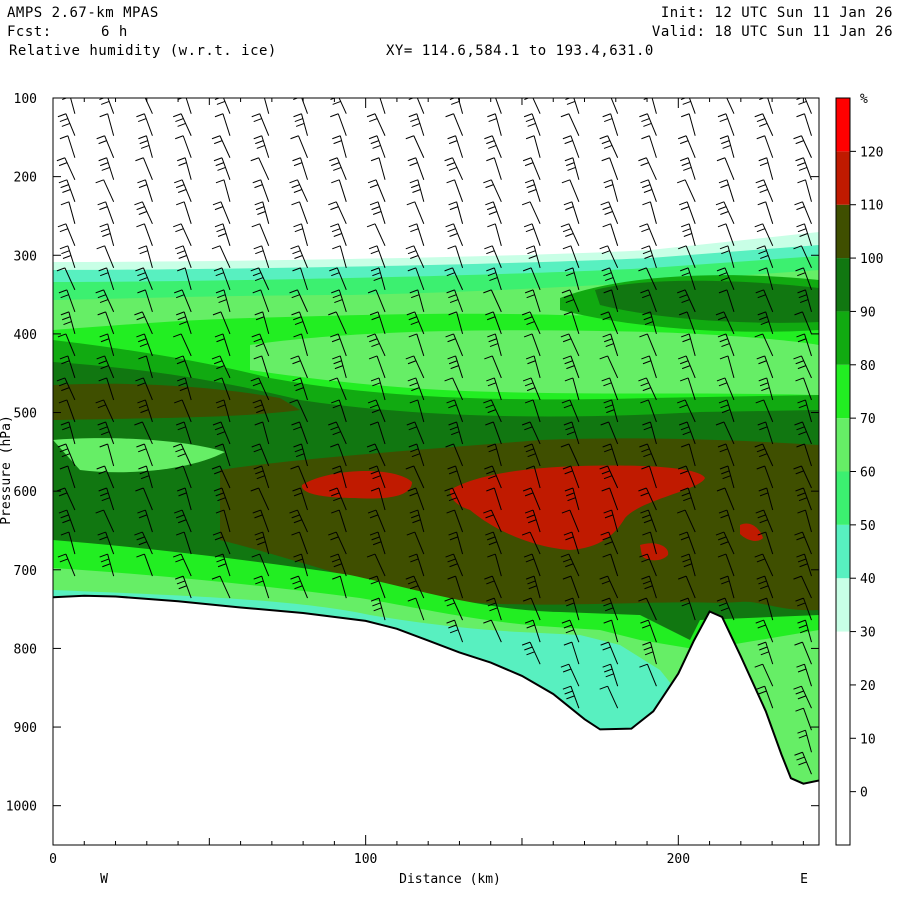 The width and height of the screenshot is (900, 900). What do you see at coordinates (772, 32) in the screenshot?
I see `valid-time: Valid: 18 UTC Sun 11 Jan 26` at bounding box center [772, 32].